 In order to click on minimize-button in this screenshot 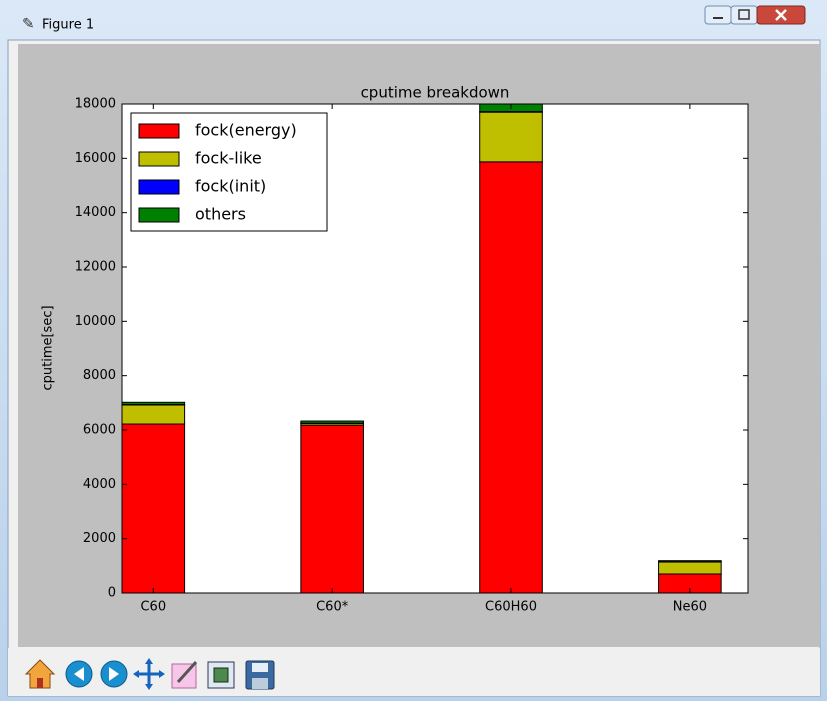, I will do `click(718, 15)`.